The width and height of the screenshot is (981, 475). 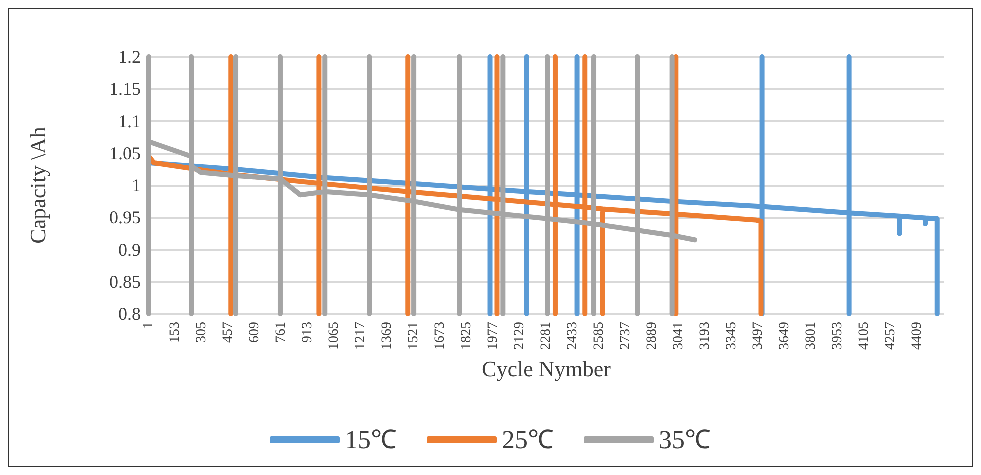 I want to click on x-tick-label: 913, so click(x=308, y=332).